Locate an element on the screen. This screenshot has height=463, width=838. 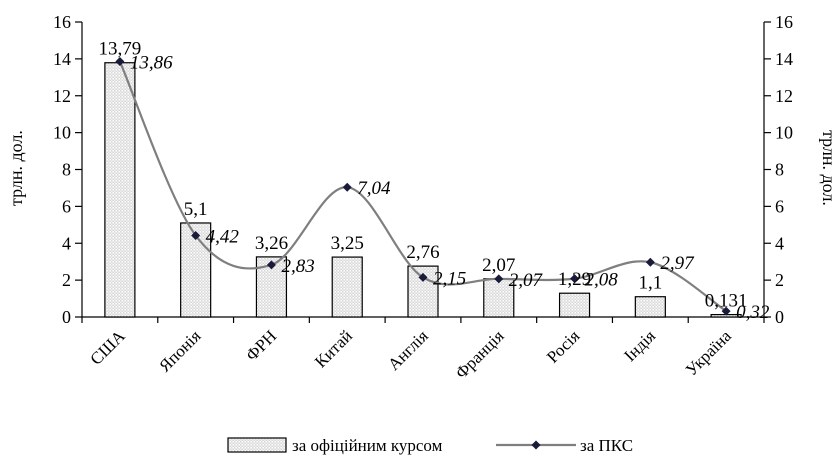
legend-line-label: за ПКС is located at coordinates (606, 445).